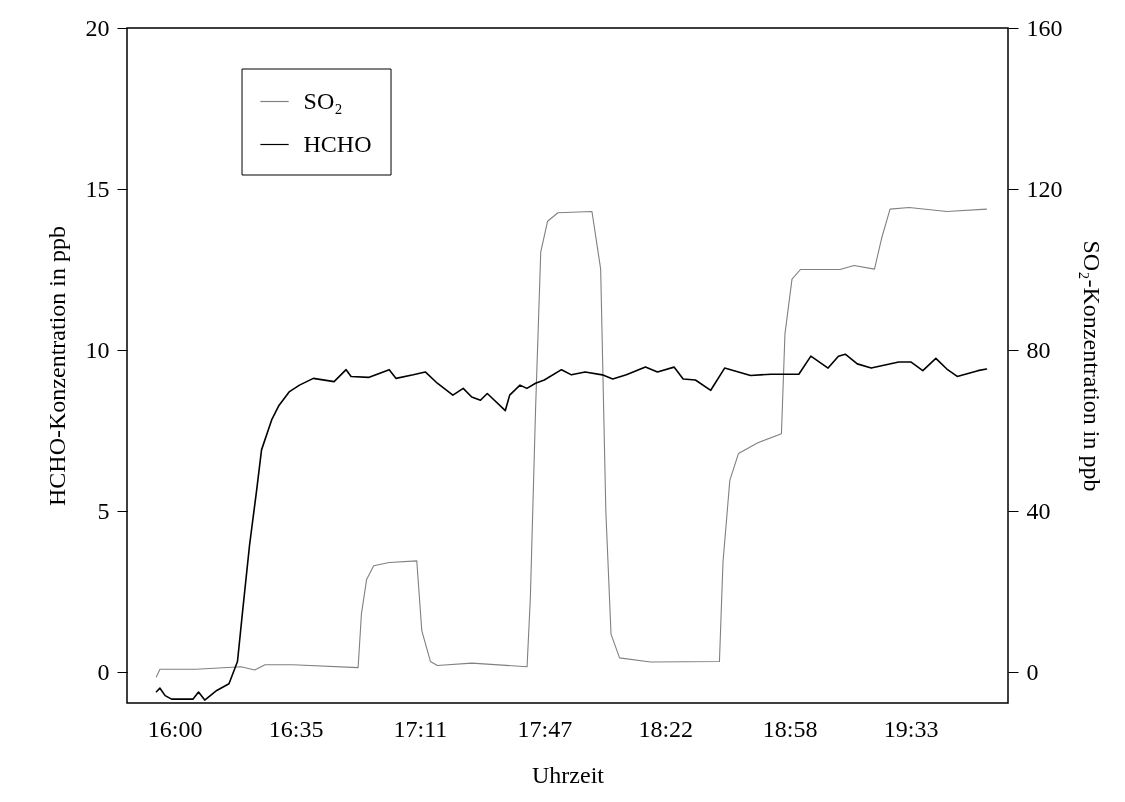 This screenshot has height=802, width=1125. I want to click on x-tick-label: 18:58, so click(790, 728).